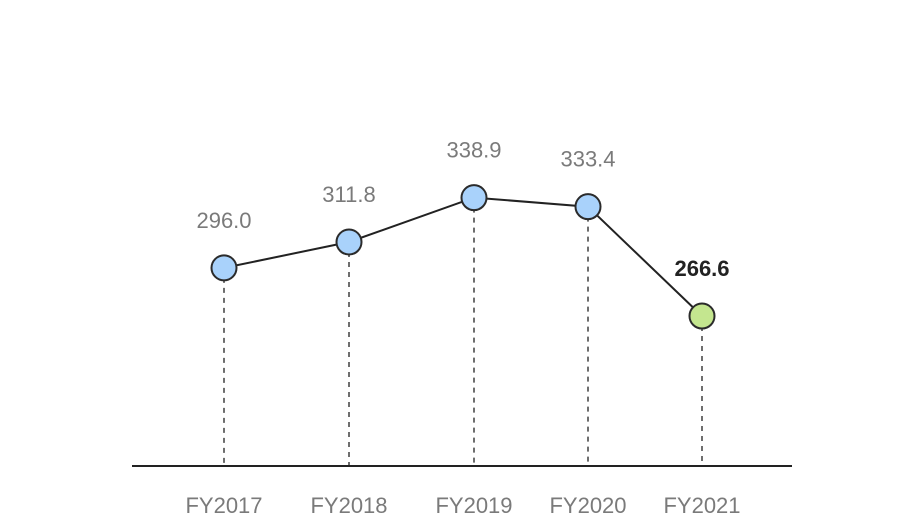 The width and height of the screenshot is (924, 520). I want to click on data-label: 333.4, so click(587, 159).